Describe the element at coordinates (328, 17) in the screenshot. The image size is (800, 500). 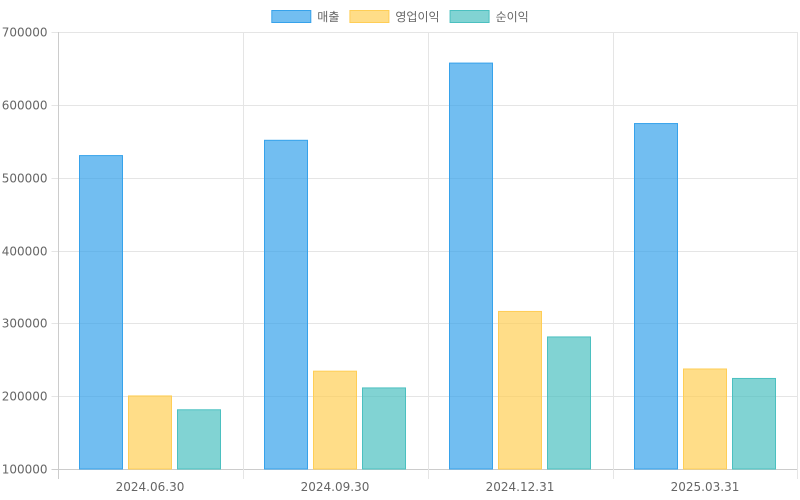
I see `legend-label: 매출` at that location.